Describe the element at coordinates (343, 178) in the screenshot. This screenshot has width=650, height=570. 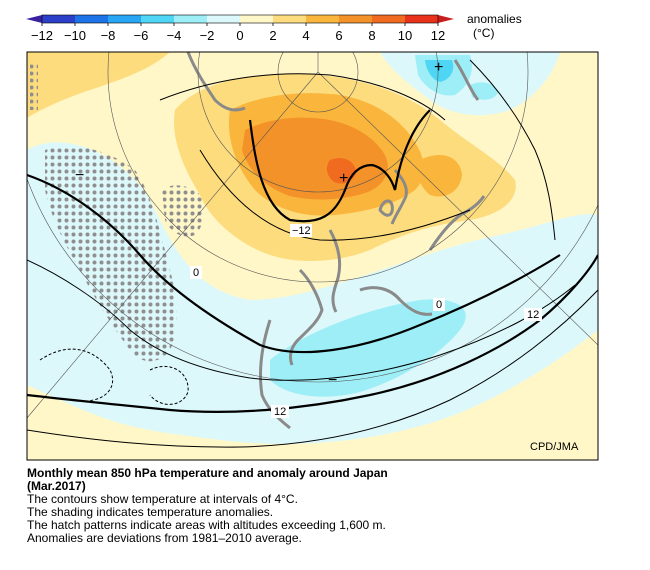
I see `marker-plus-center: +` at that location.